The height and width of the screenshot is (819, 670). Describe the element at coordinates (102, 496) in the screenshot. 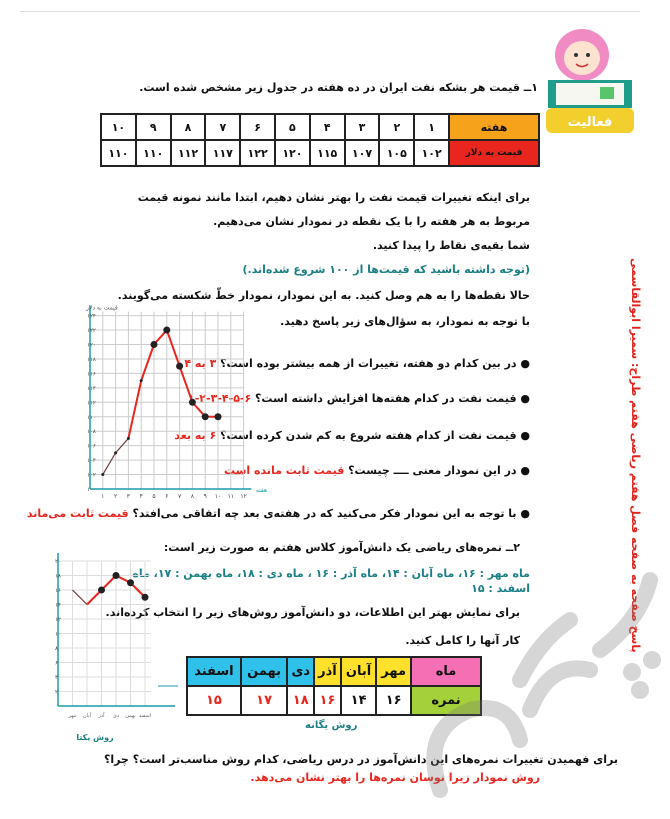

I see `x-tick-label: ۱` at that location.